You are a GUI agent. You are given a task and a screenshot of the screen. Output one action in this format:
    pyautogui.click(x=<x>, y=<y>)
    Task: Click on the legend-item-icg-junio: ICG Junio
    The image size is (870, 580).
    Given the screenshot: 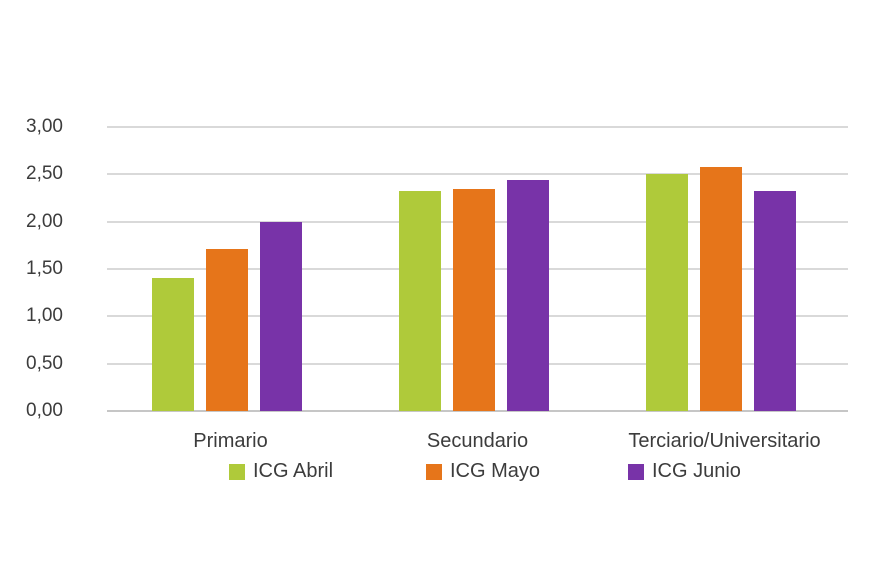 What is the action you would take?
    pyautogui.click(x=684, y=471)
    